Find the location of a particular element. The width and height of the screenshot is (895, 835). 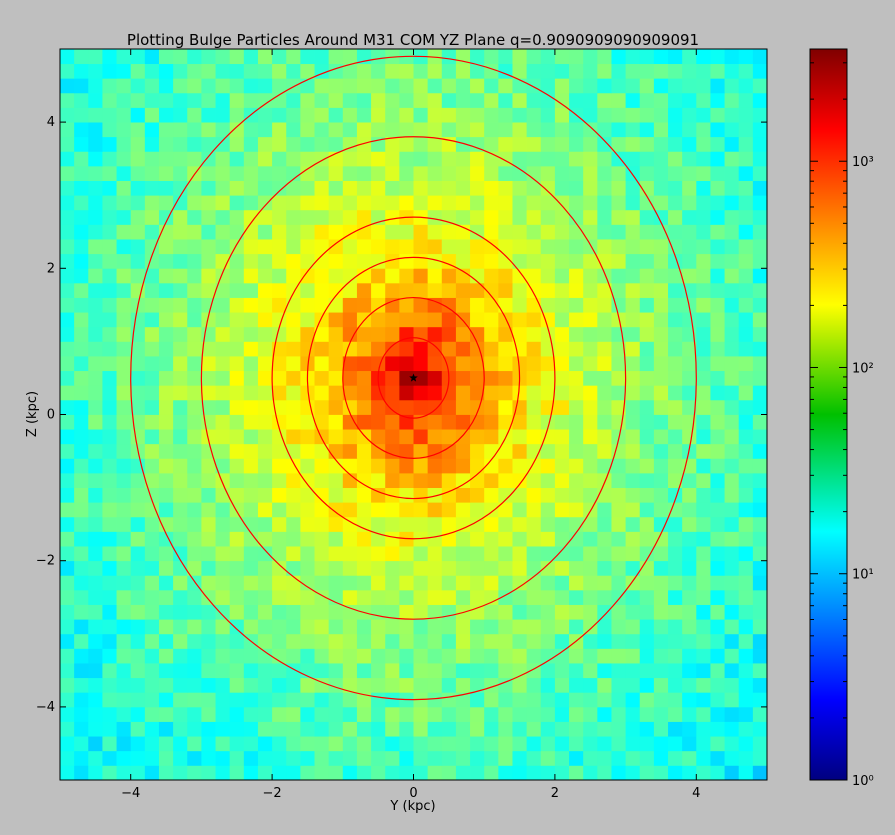

y-tick-label: −2 is located at coordinates (45, 561).